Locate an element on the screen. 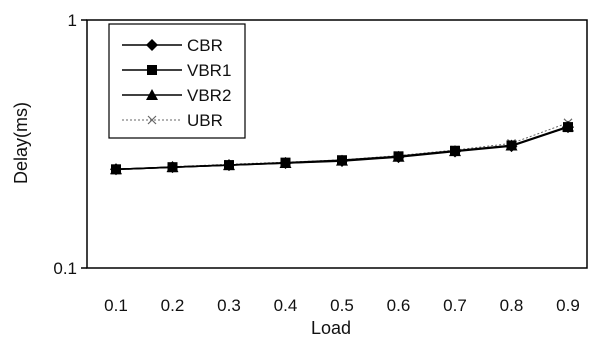 This screenshot has width=601, height=338. legend-marker-vbr1 is located at coordinates (152, 70).